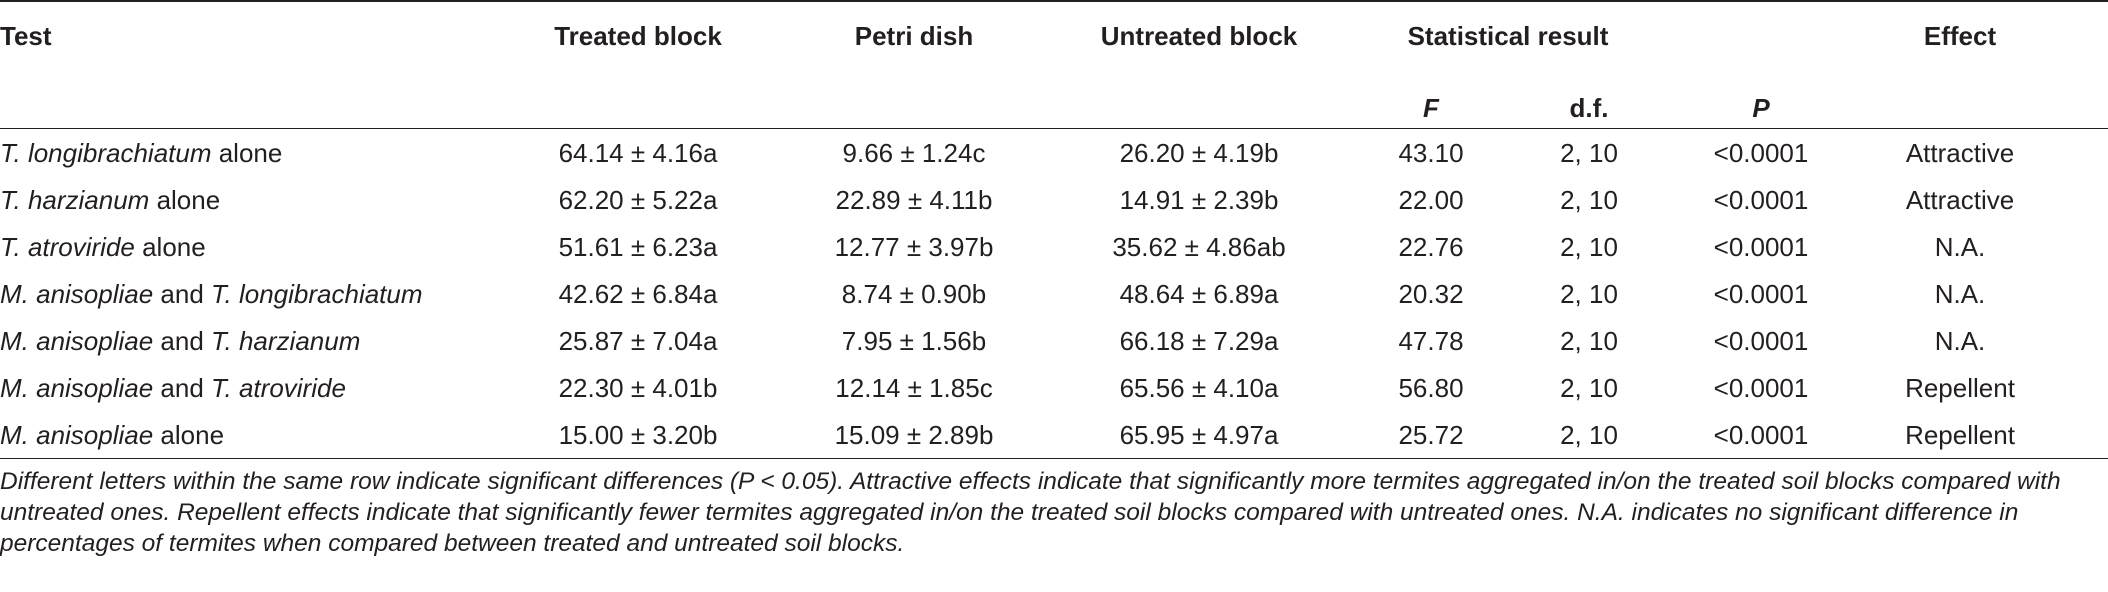 This screenshot has width=2108, height=592. Describe the element at coordinates (914, 200) in the screenshot. I see `cell: 22.89 ± 4.11b` at that location.